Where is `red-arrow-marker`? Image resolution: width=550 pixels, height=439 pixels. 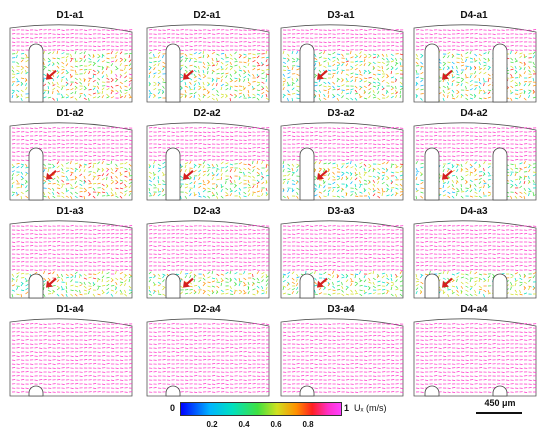
red-arrow-marker is located at coordinates (51, 174).